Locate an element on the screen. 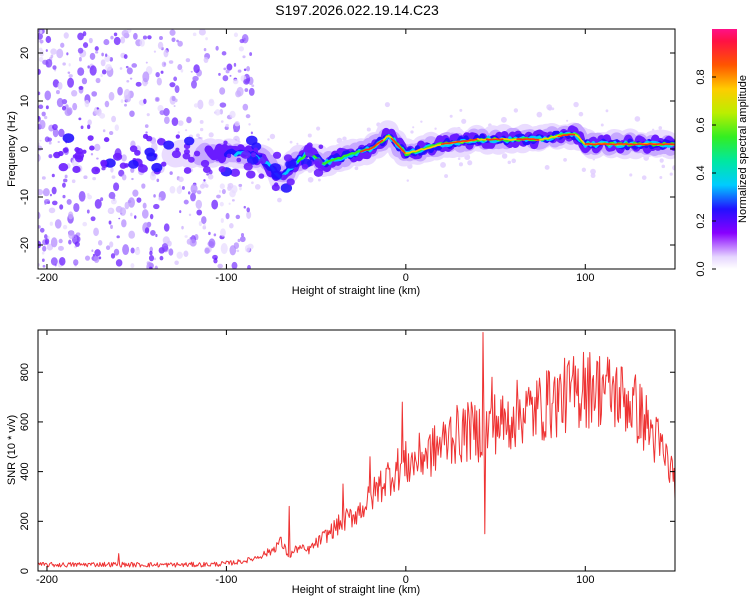  colorbar-tick-label: 0.8 is located at coordinates (701, 76).